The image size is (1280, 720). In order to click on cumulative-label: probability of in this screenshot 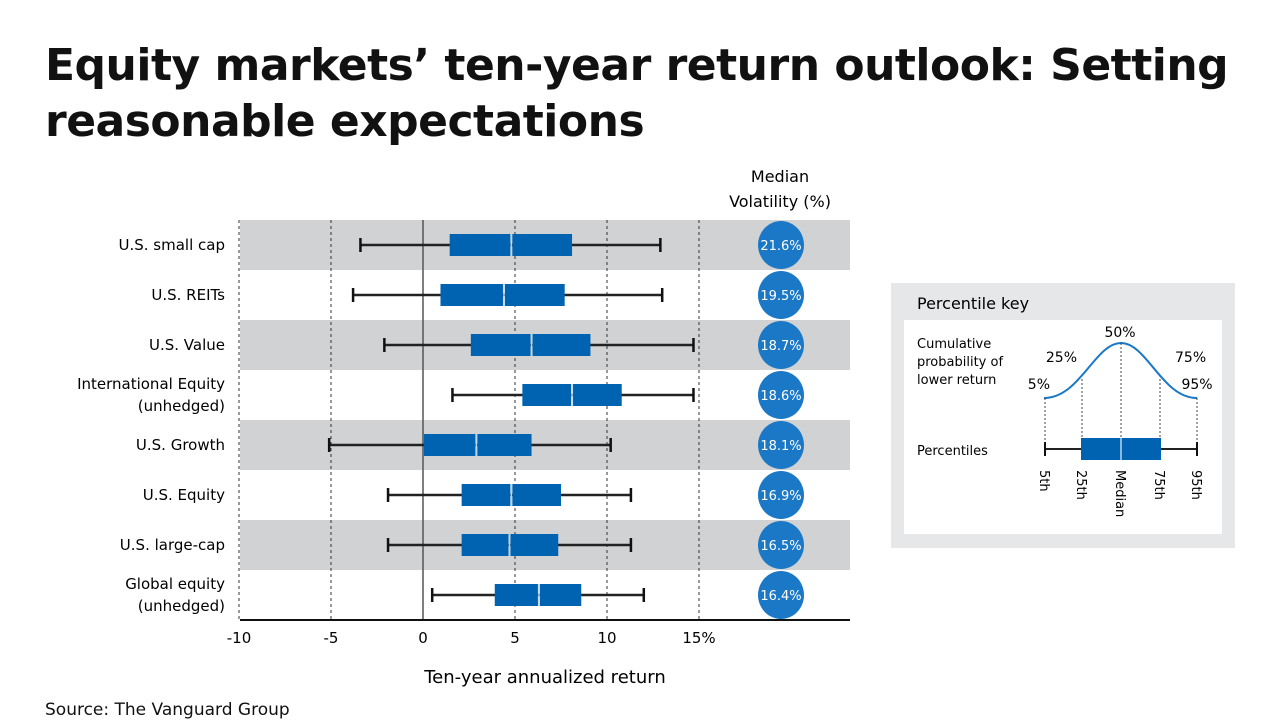, I will do `click(960, 362)`.